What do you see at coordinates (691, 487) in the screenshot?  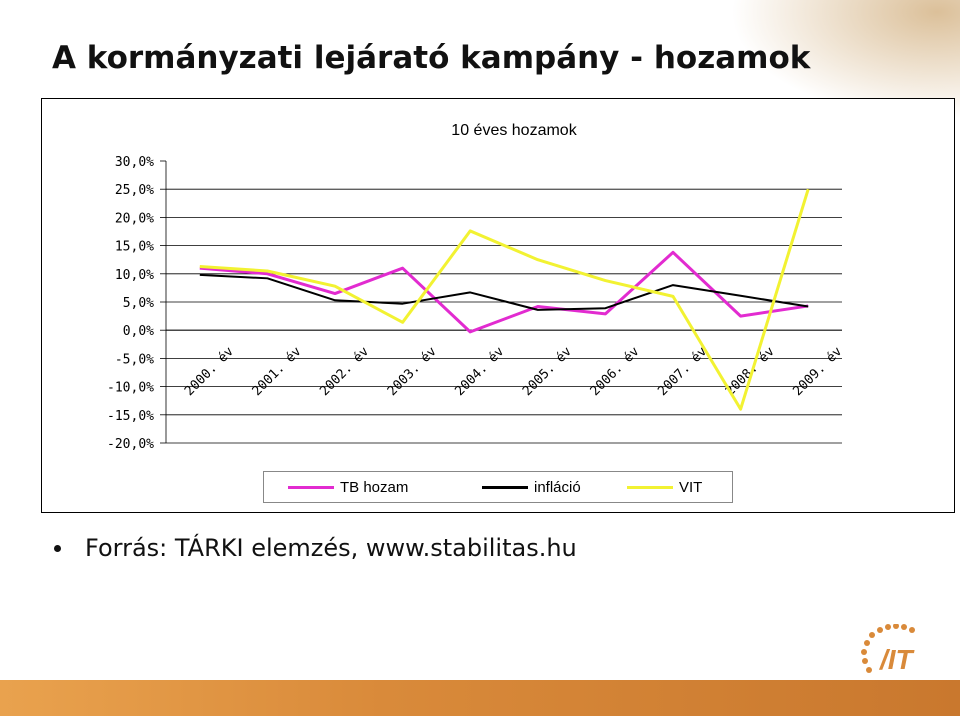 I see `legend-label: VIT` at bounding box center [691, 487].